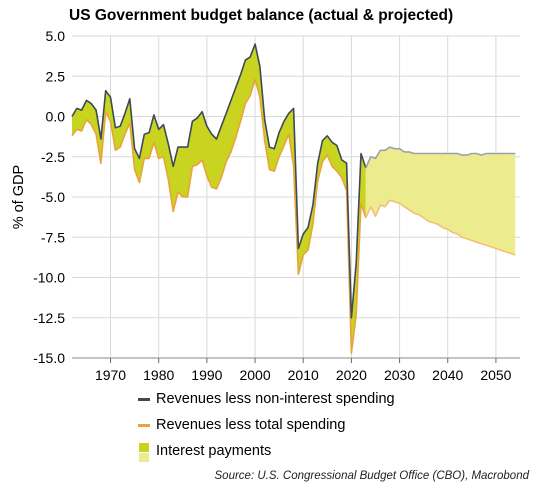  I want to click on legend-item-non-interest: Revenues less non-interest spending, so click(288, 399).